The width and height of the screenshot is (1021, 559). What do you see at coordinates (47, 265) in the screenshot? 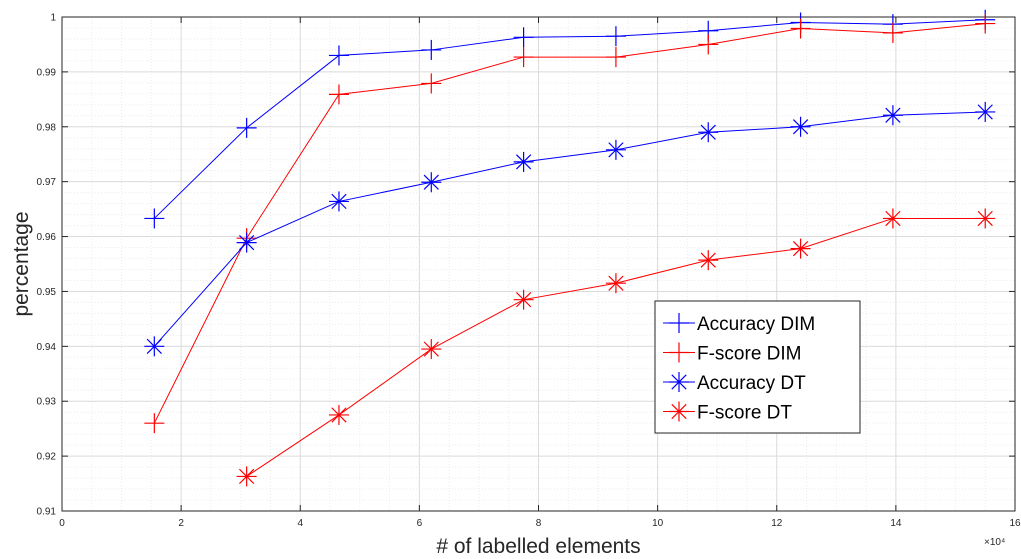
I see `y-tick-labels: 0.91 0.92 0.93 0.94 0.95 0.96 0.97 0.98 0.99 1` at bounding box center [47, 265].